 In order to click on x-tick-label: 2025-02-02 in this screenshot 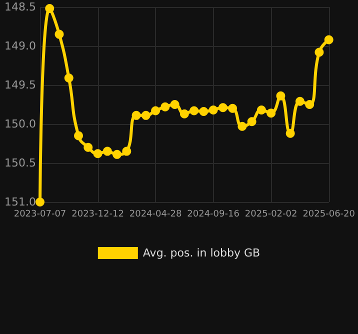, I will do `click(271, 215)`.